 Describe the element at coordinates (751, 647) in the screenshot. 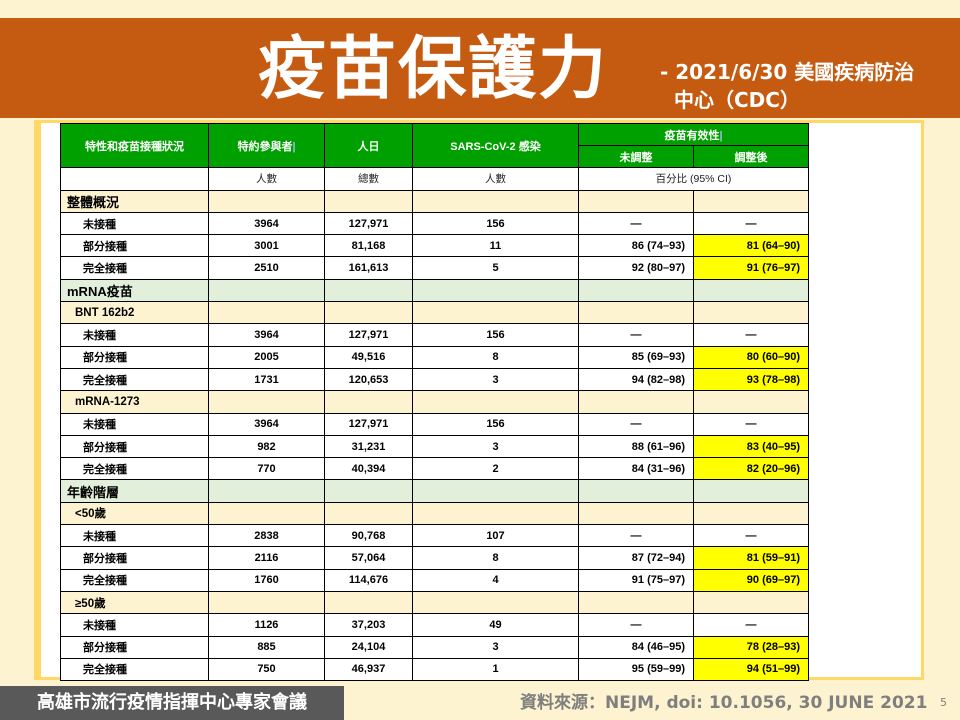

I see `adjusted-effectiveness-cell: 78 (28–93)` at that location.